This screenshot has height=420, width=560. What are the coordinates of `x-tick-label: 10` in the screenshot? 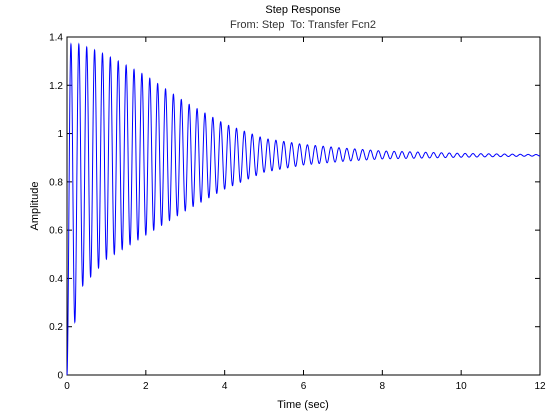 It's located at (462, 386).